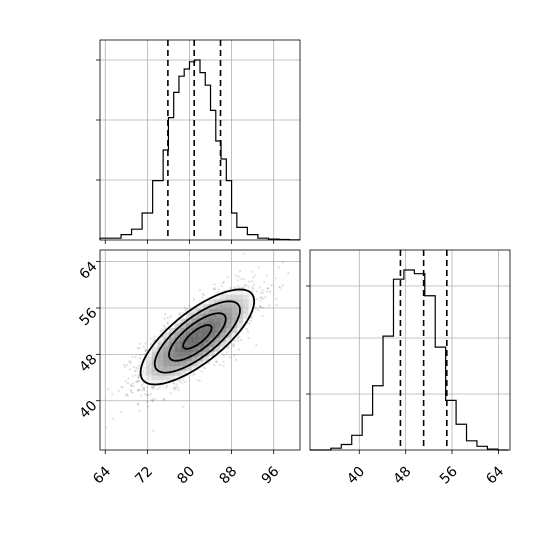 This screenshot has width=550, height=550. What do you see at coordinates (89, 271) in the screenshot?
I see `y-tick-label: 64` at bounding box center [89, 271].